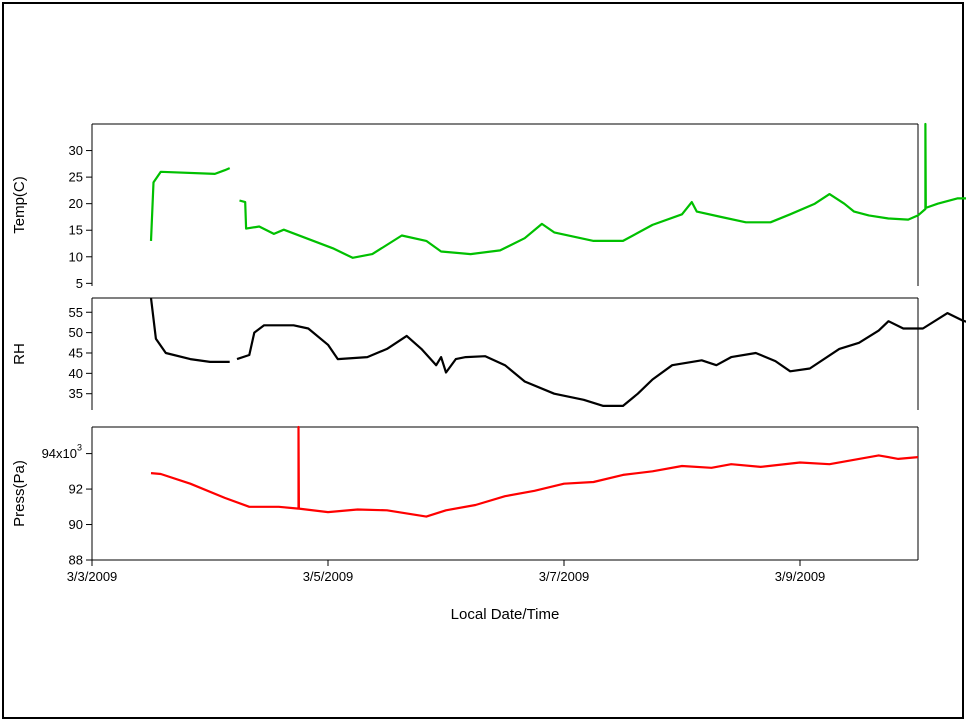 The width and height of the screenshot is (966, 721). I want to click on temperature-y-tick-label: 30, so click(76, 150).